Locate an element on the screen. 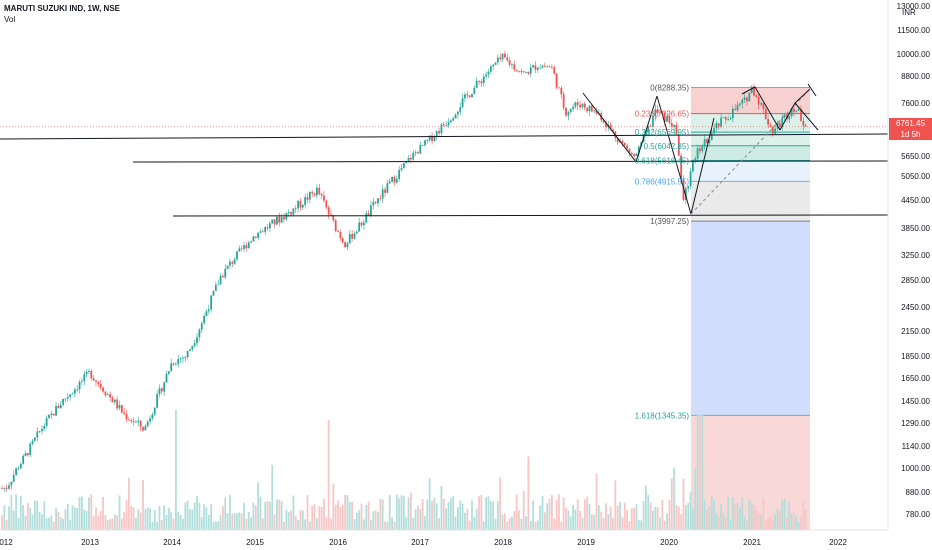  price-tick-label: 1140.00 is located at coordinates (916, 446).